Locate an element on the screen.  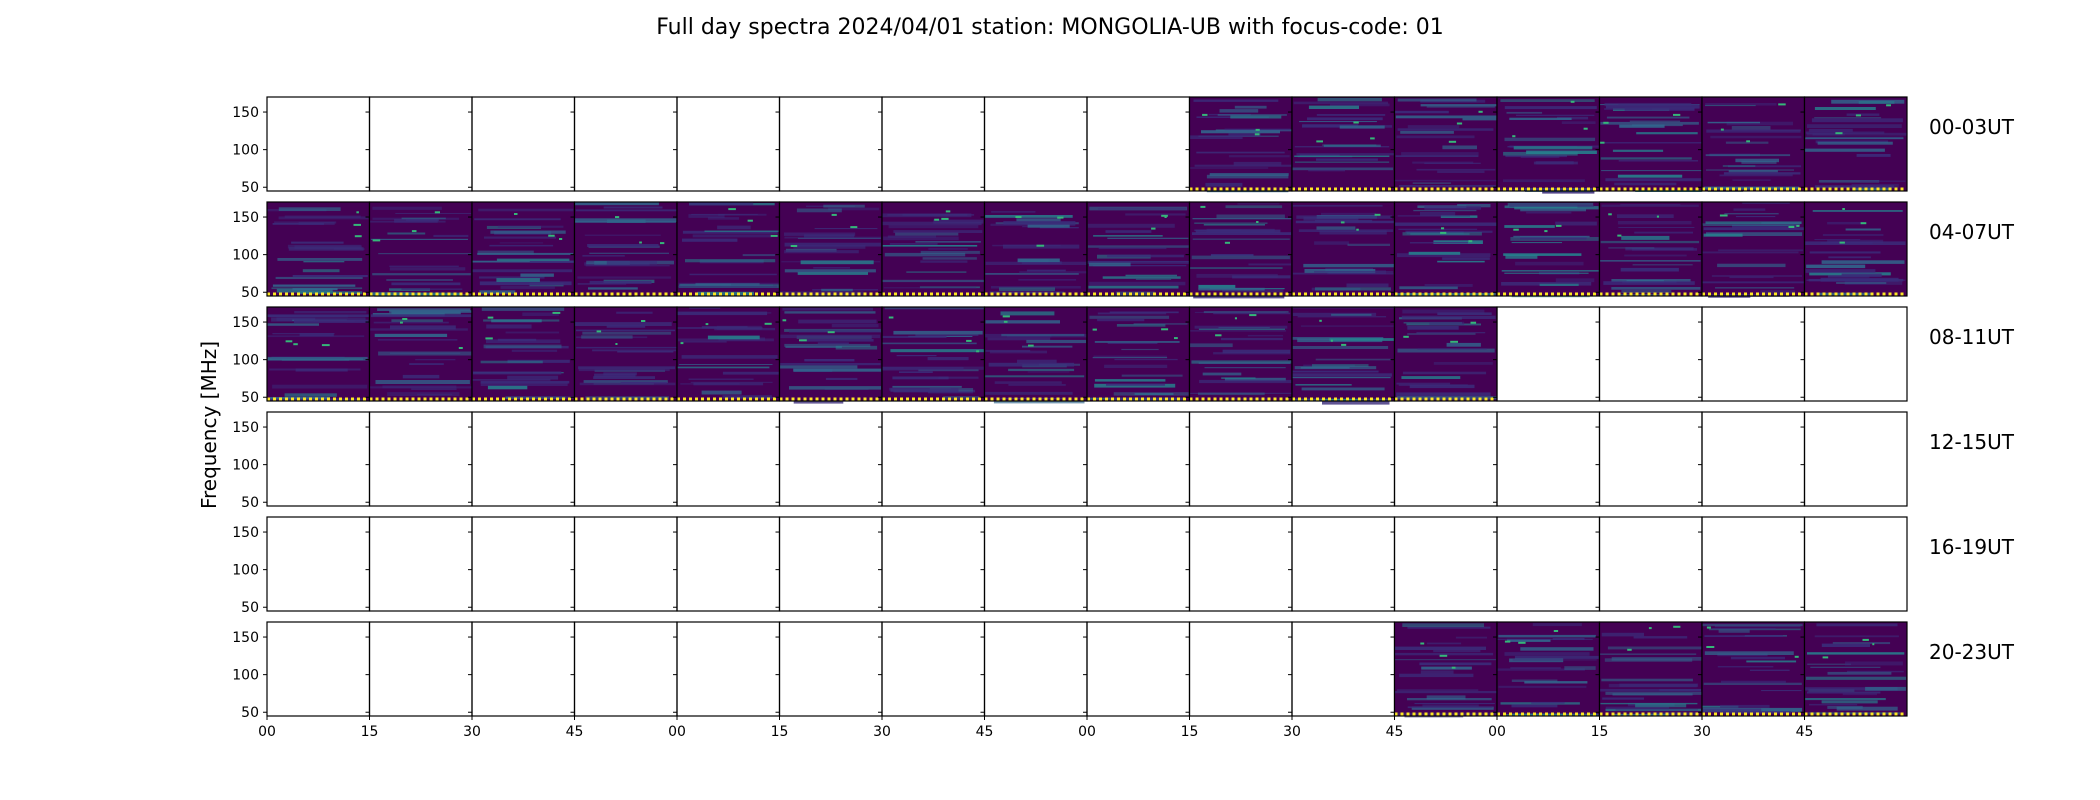
spectra-row: 150 100 50 00-03UT is located at coordinates (1123, 146).